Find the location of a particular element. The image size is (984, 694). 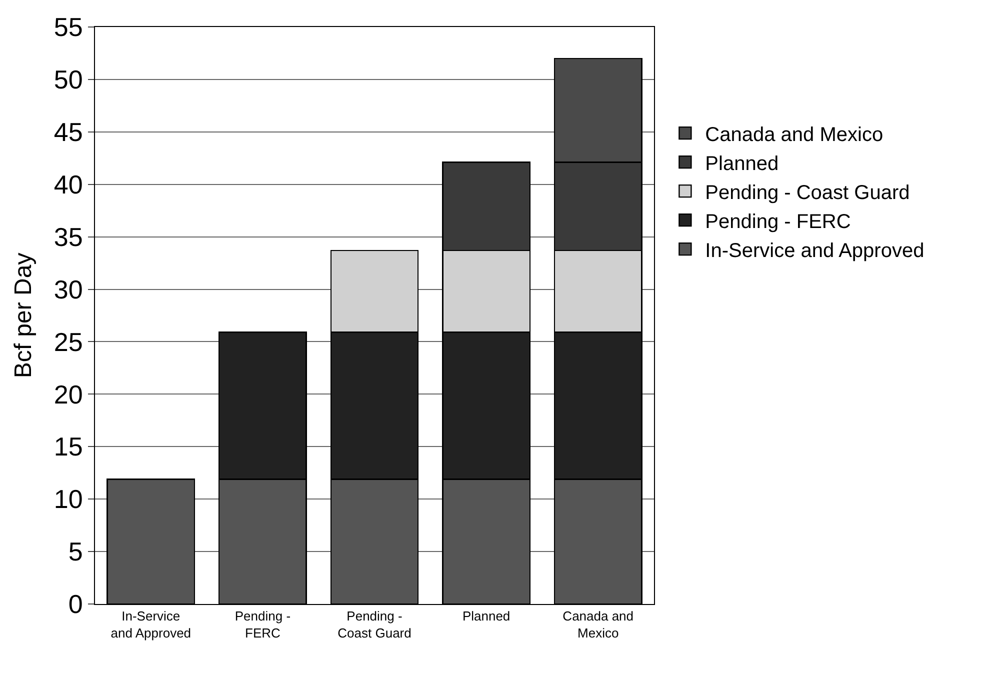

y-tick-label: 55 is located at coordinates (68, 27).